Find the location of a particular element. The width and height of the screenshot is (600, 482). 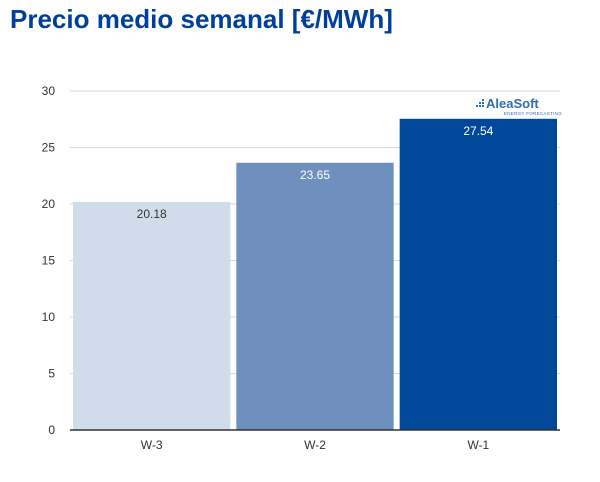

y-tick-label: 15 is located at coordinates (49, 261).